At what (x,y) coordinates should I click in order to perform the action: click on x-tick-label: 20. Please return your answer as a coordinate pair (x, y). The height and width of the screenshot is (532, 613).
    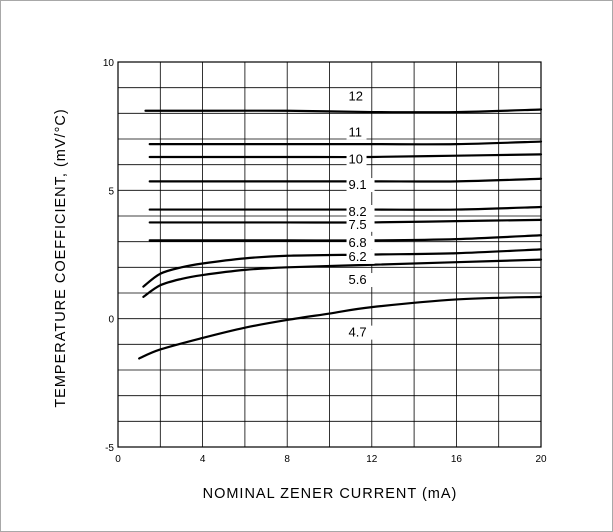
    Looking at the image, I should click on (541, 459).